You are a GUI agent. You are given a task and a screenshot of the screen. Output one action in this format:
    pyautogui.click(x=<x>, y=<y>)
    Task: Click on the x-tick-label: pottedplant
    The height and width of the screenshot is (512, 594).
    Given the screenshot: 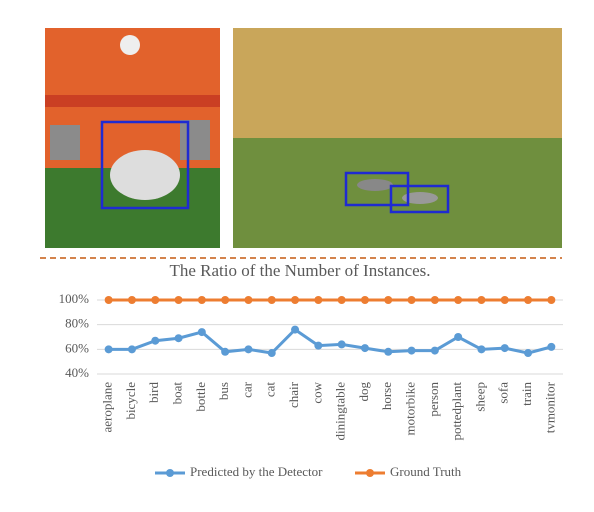 What is the action you would take?
    pyautogui.click(x=456, y=411)
    